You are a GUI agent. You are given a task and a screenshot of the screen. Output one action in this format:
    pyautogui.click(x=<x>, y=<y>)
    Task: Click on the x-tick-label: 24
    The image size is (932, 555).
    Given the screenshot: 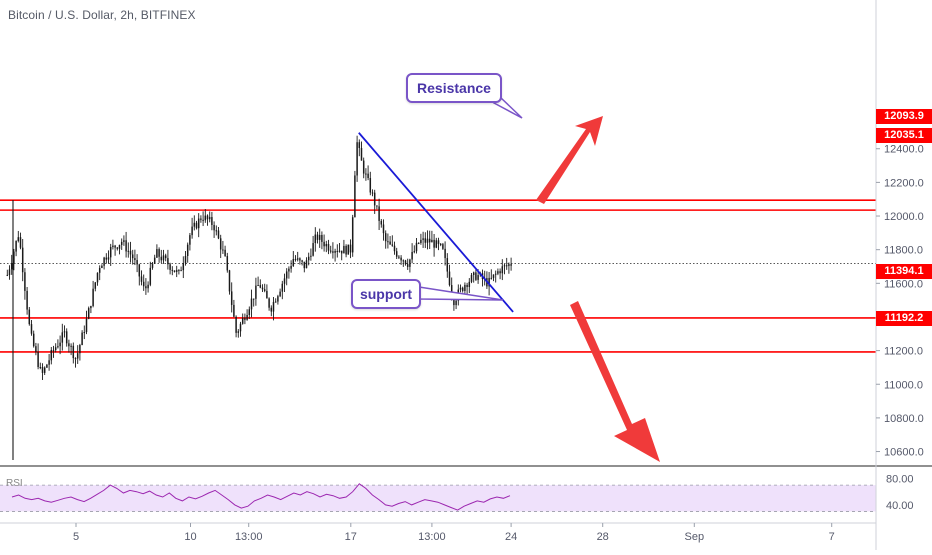 What is the action you would take?
    pyautogui.click(x=511, y=537)
    